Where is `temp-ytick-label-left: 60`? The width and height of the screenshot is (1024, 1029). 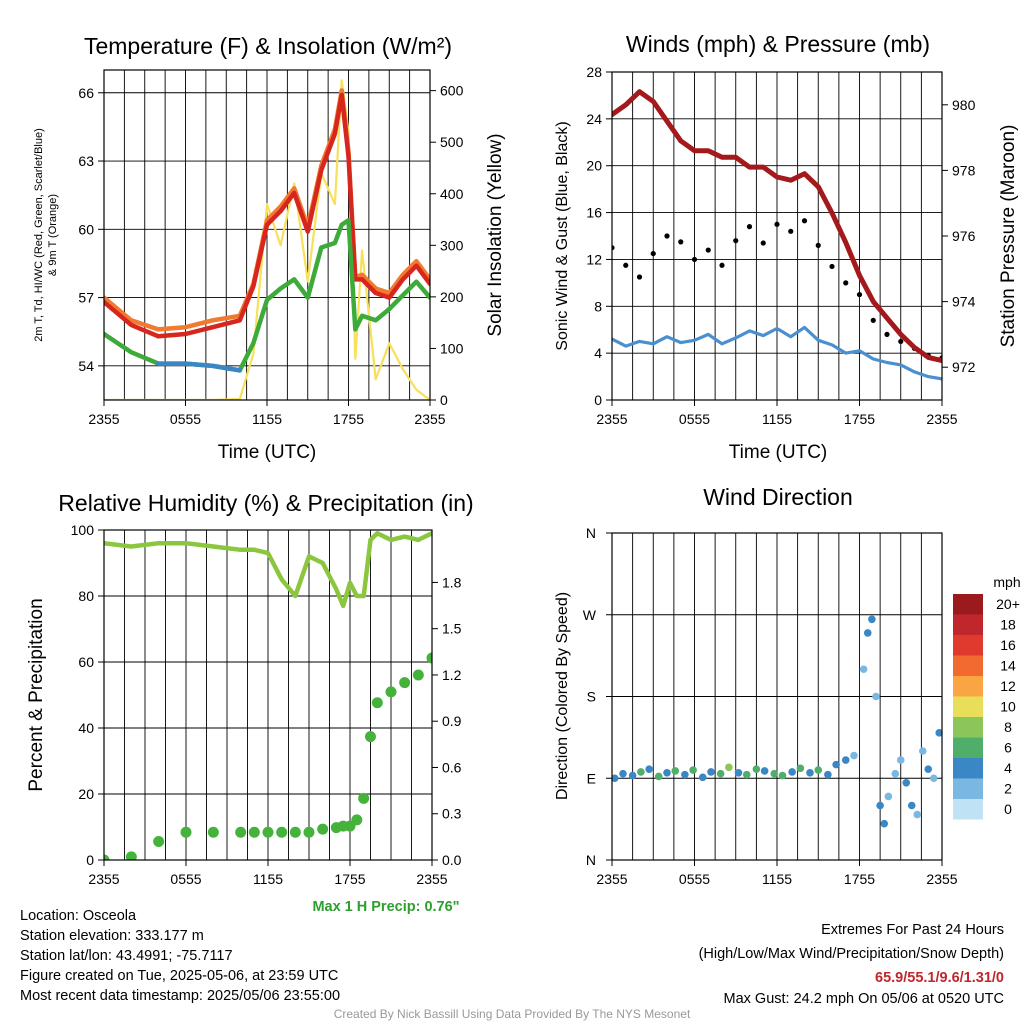
temp-ytick-label-left: 60 is located at coordinates (86, 229).